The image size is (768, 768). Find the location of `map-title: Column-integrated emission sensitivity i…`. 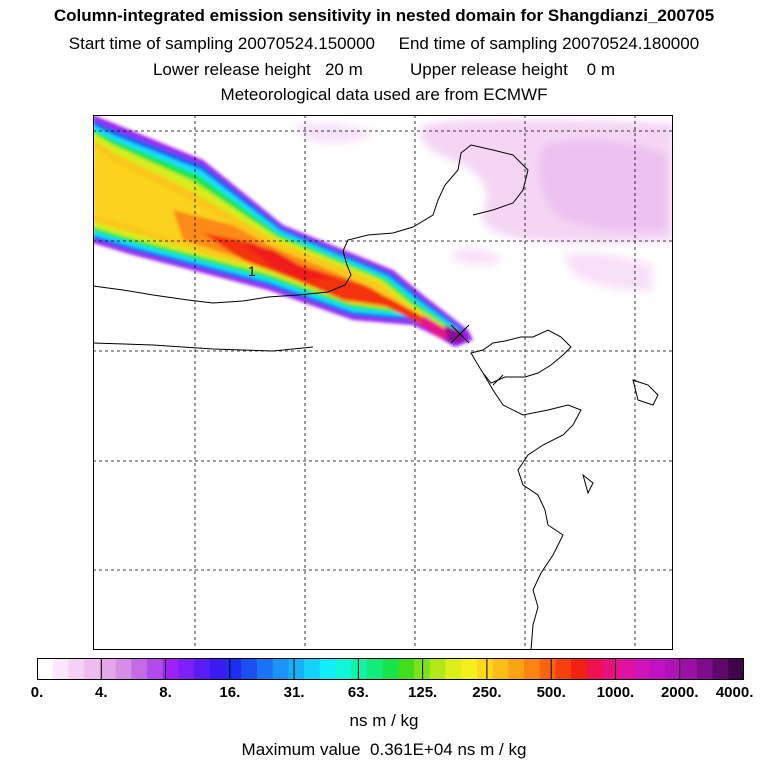

map-title: Column-integrated emission sensitivity i… is located at coordinates (384, 15).